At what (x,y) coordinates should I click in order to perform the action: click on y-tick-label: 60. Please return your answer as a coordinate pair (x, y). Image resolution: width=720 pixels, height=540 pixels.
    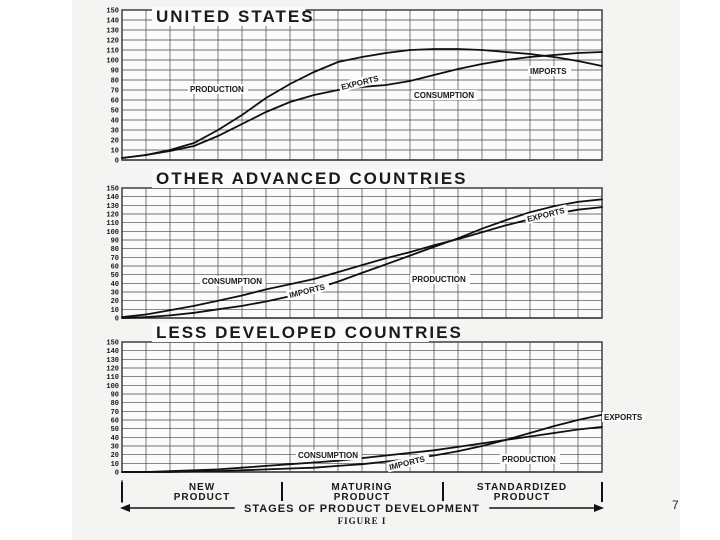
    Looking at the image, I should click on (115, 422).